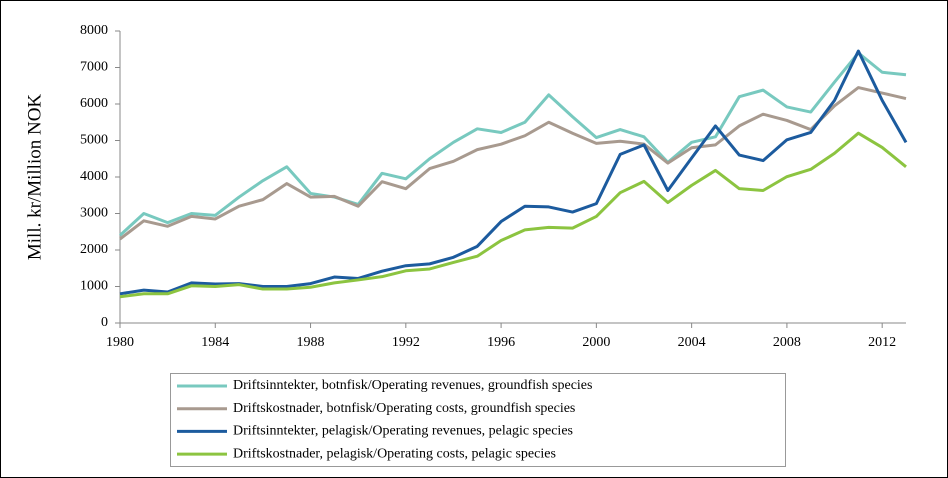 This screenshot has height=478, width=948. I want to click on y-tick-label: 4000, so click(94, 176).